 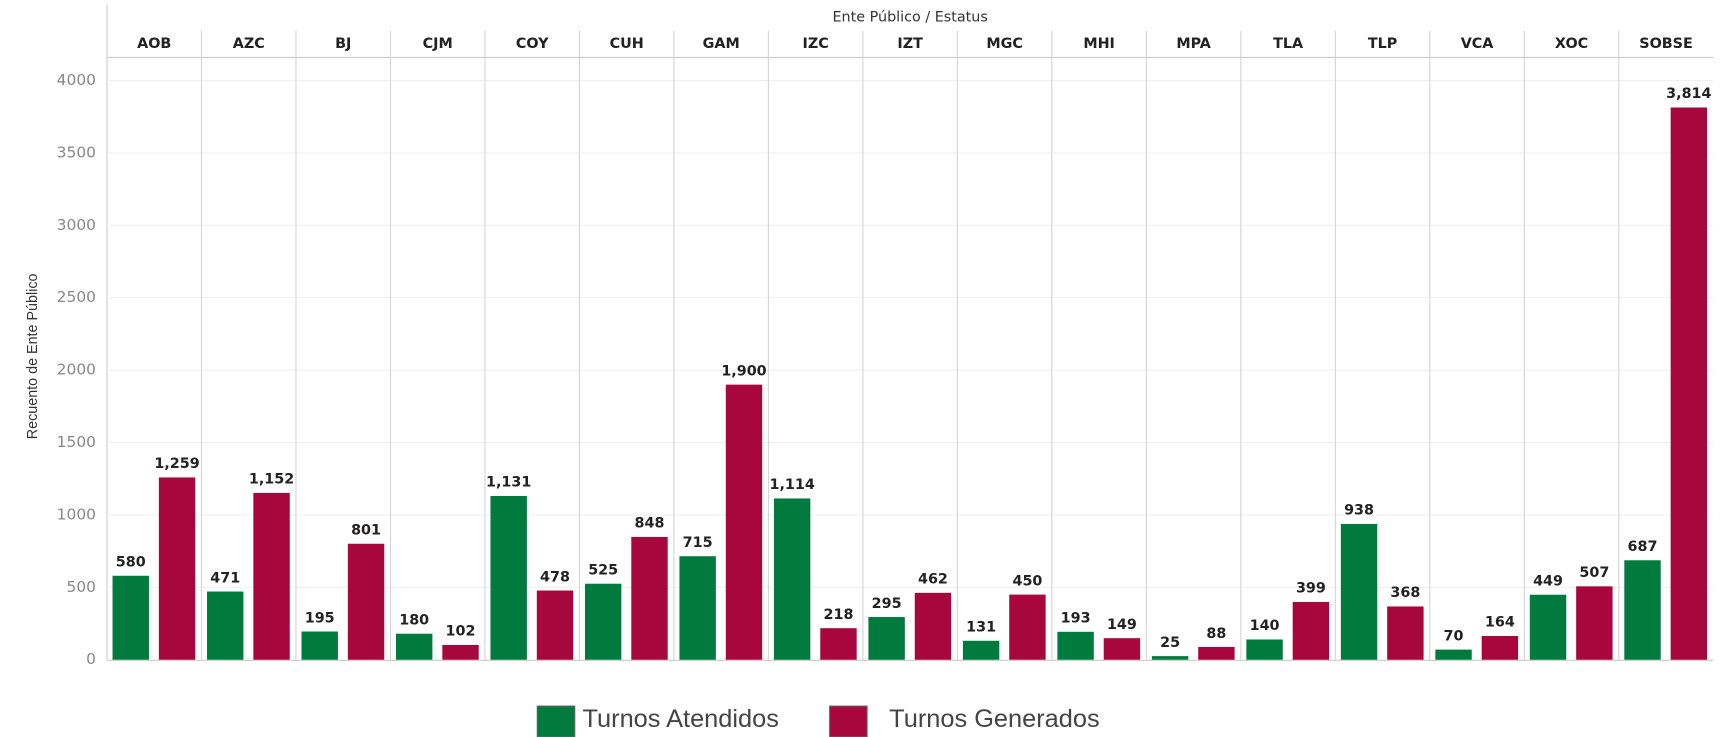 What do you see at coordinates (743, 371) in the screenshot?
I see `value-label: 1,900` at bounding box center [743, 371].